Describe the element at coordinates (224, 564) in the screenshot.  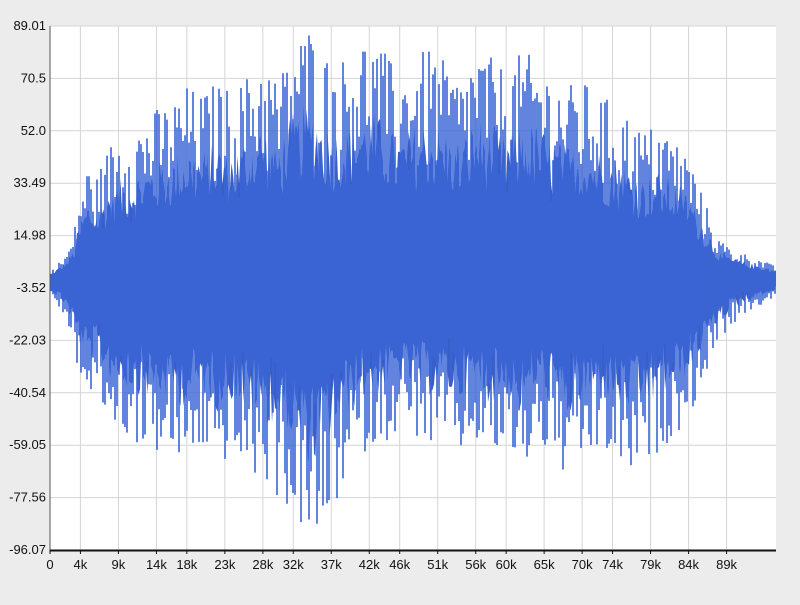
I see `x-tick-label: 23k` at that location.